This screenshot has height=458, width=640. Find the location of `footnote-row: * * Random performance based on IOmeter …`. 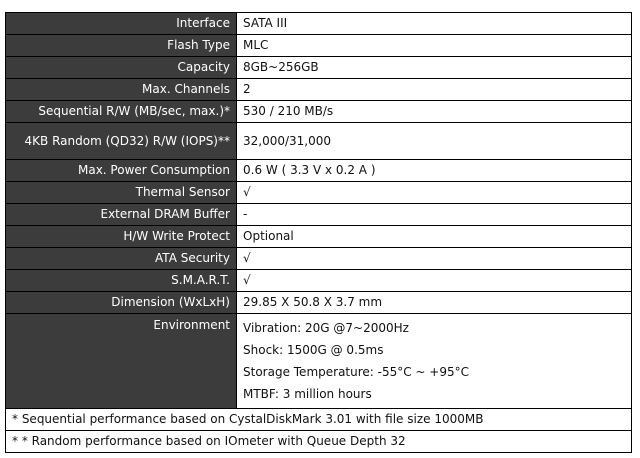

footnote-row: * * Random performance based on IOmeter … is located at coordinates (318, 441).